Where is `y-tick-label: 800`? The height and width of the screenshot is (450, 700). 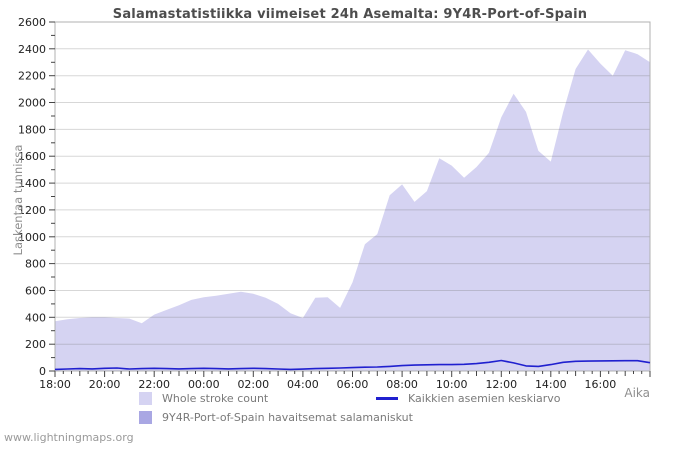
y-tick-label: 800 is located at coordinates (35, 264).